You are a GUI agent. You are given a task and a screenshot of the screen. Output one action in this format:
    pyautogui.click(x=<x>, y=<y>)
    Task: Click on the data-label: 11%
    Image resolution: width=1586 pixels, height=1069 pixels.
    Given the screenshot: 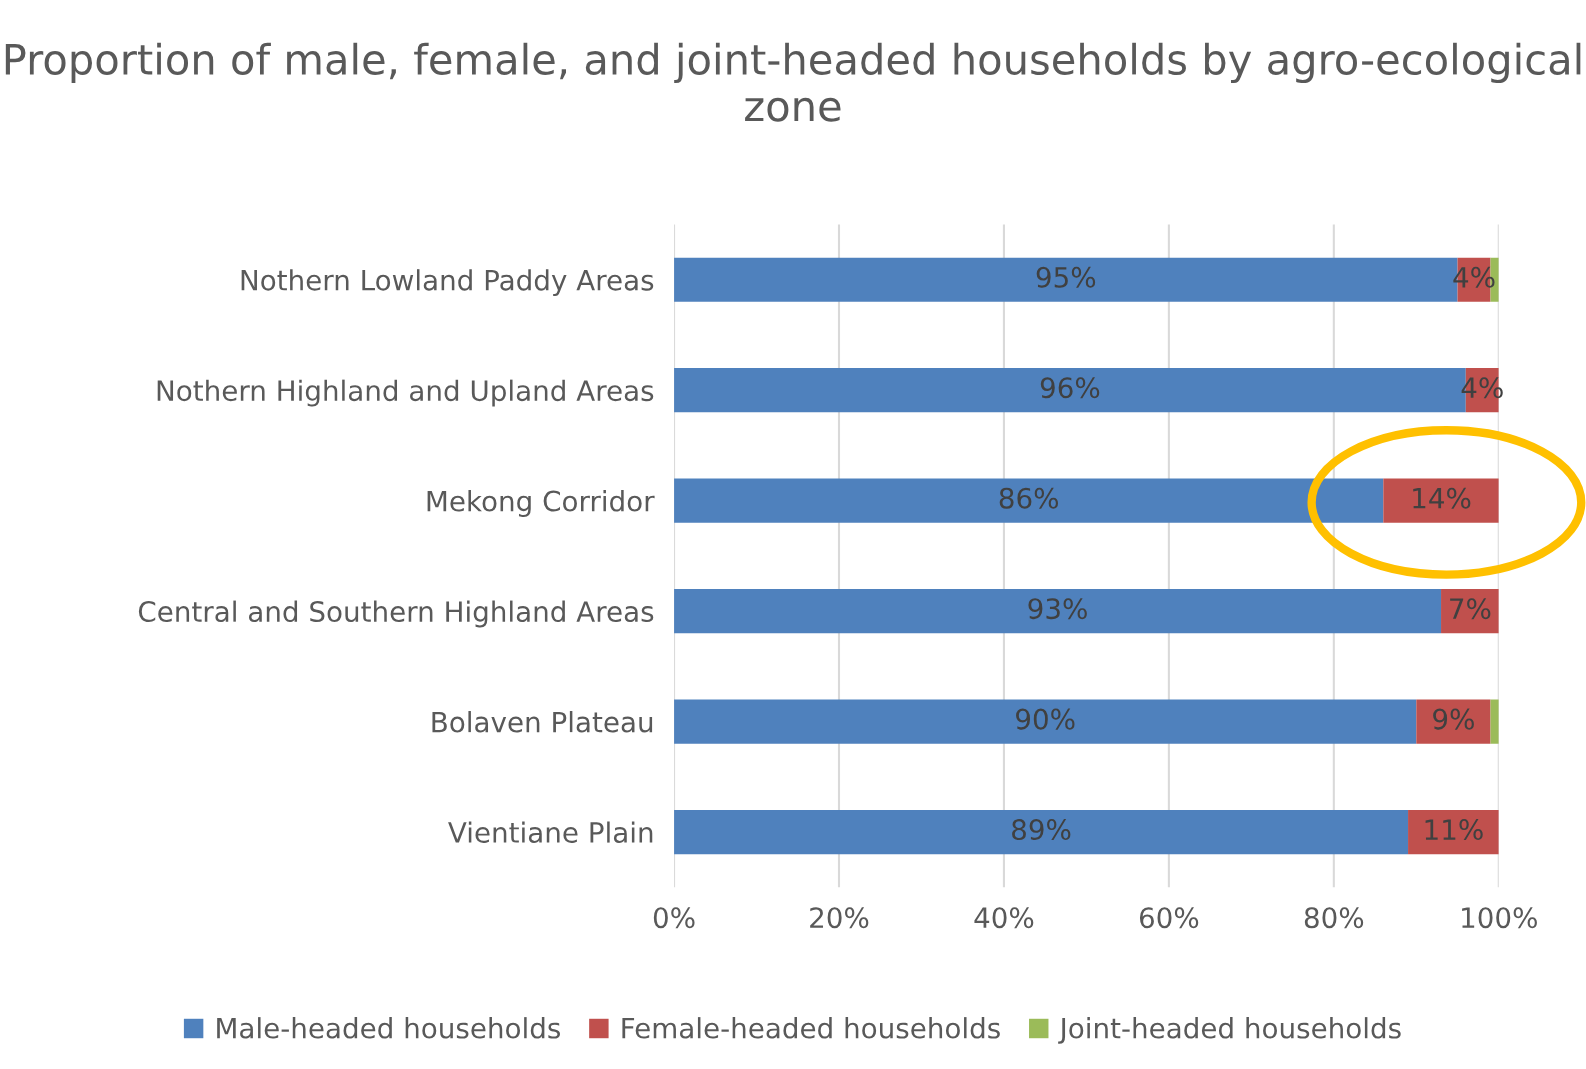 What is the action you would take?
    pyautogui.click(x=1454, y=830)
    